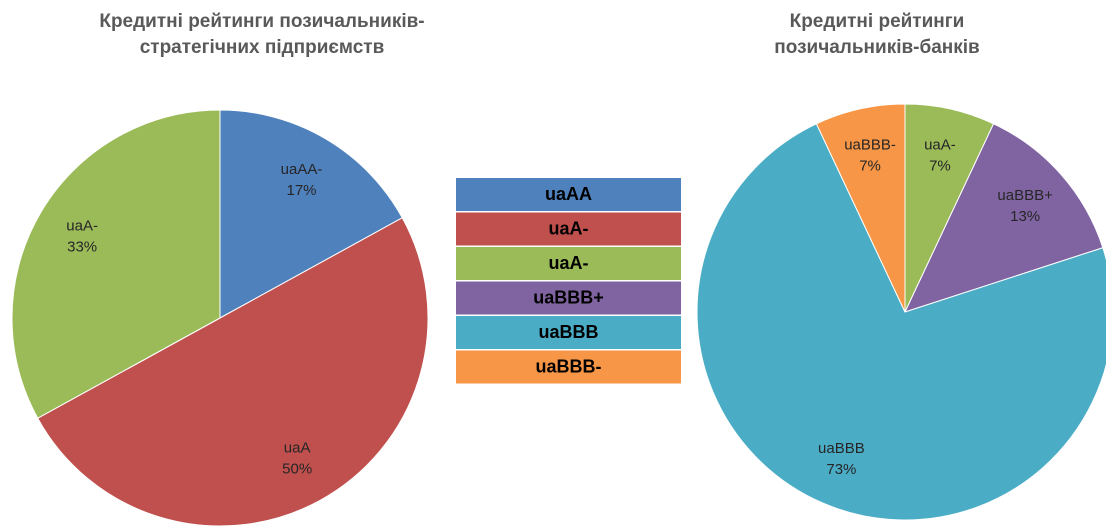 This screenshot has width=1106, height=527. I want to click on slice-category: uaA, so click(297, 447).